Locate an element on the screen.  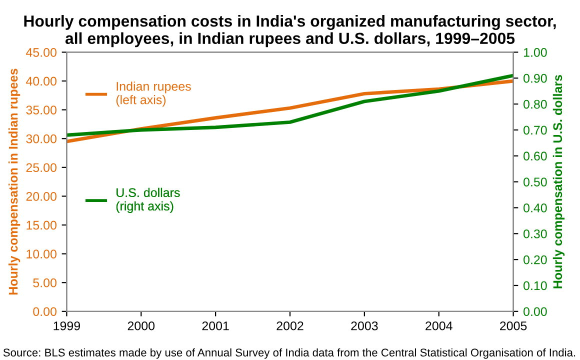
x-tick-label: 2003 is located at coordinates (364, 325).